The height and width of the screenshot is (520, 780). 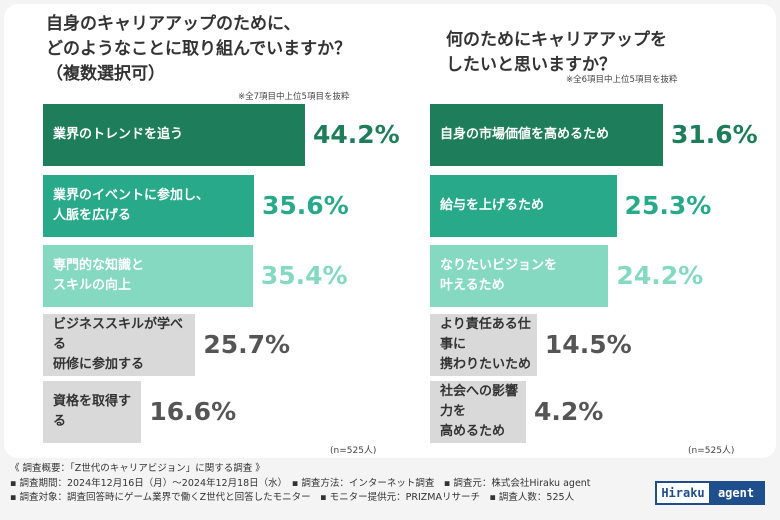 I want to click on bar-label: 社会への影響力を 高めるため, so click(x=479, y=411).